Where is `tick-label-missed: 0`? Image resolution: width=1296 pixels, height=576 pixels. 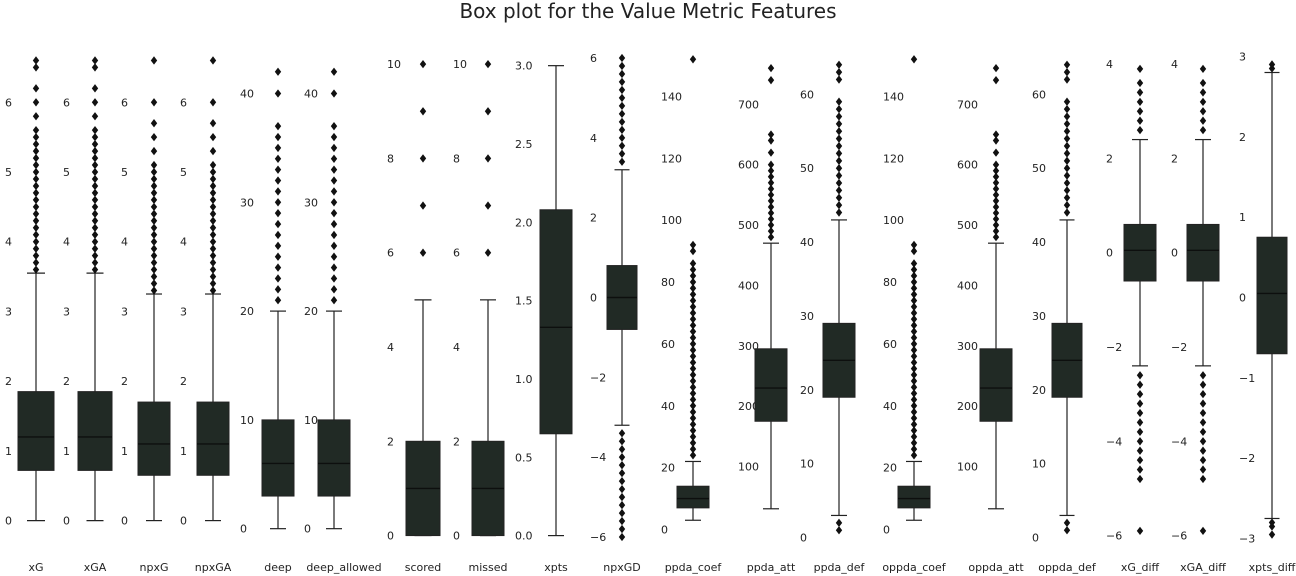
tick-label-missed: 0 is located at coordinates (456, 536).